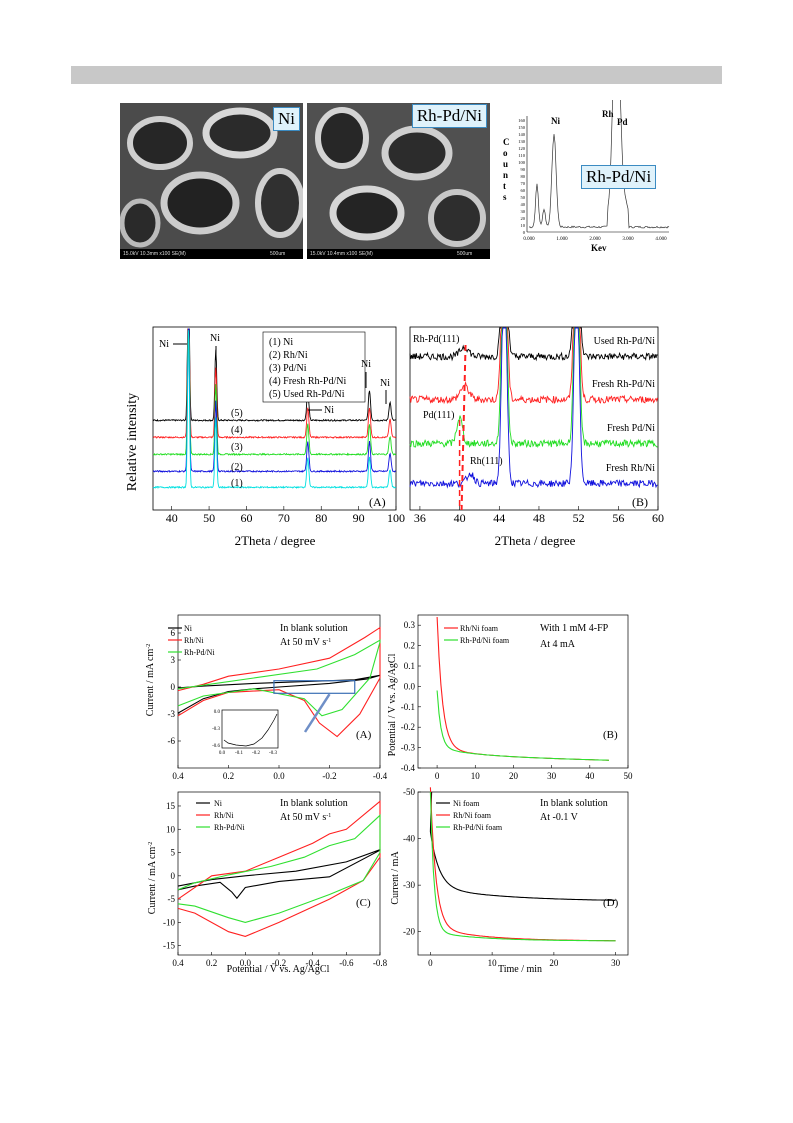 Image resolution: width=793 pixels, height=1123 pixels. Describe the element at coordinates (172, 899) in the screenshot. I see `panel-c-y-tick-label: -5` at that location.